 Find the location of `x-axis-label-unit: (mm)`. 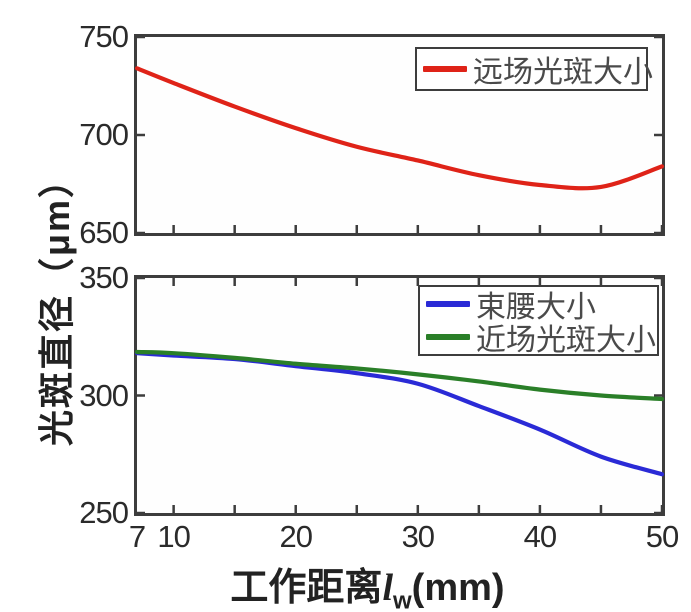

x-axis-label-unit: (mm) is located at coordinates (458, 588).